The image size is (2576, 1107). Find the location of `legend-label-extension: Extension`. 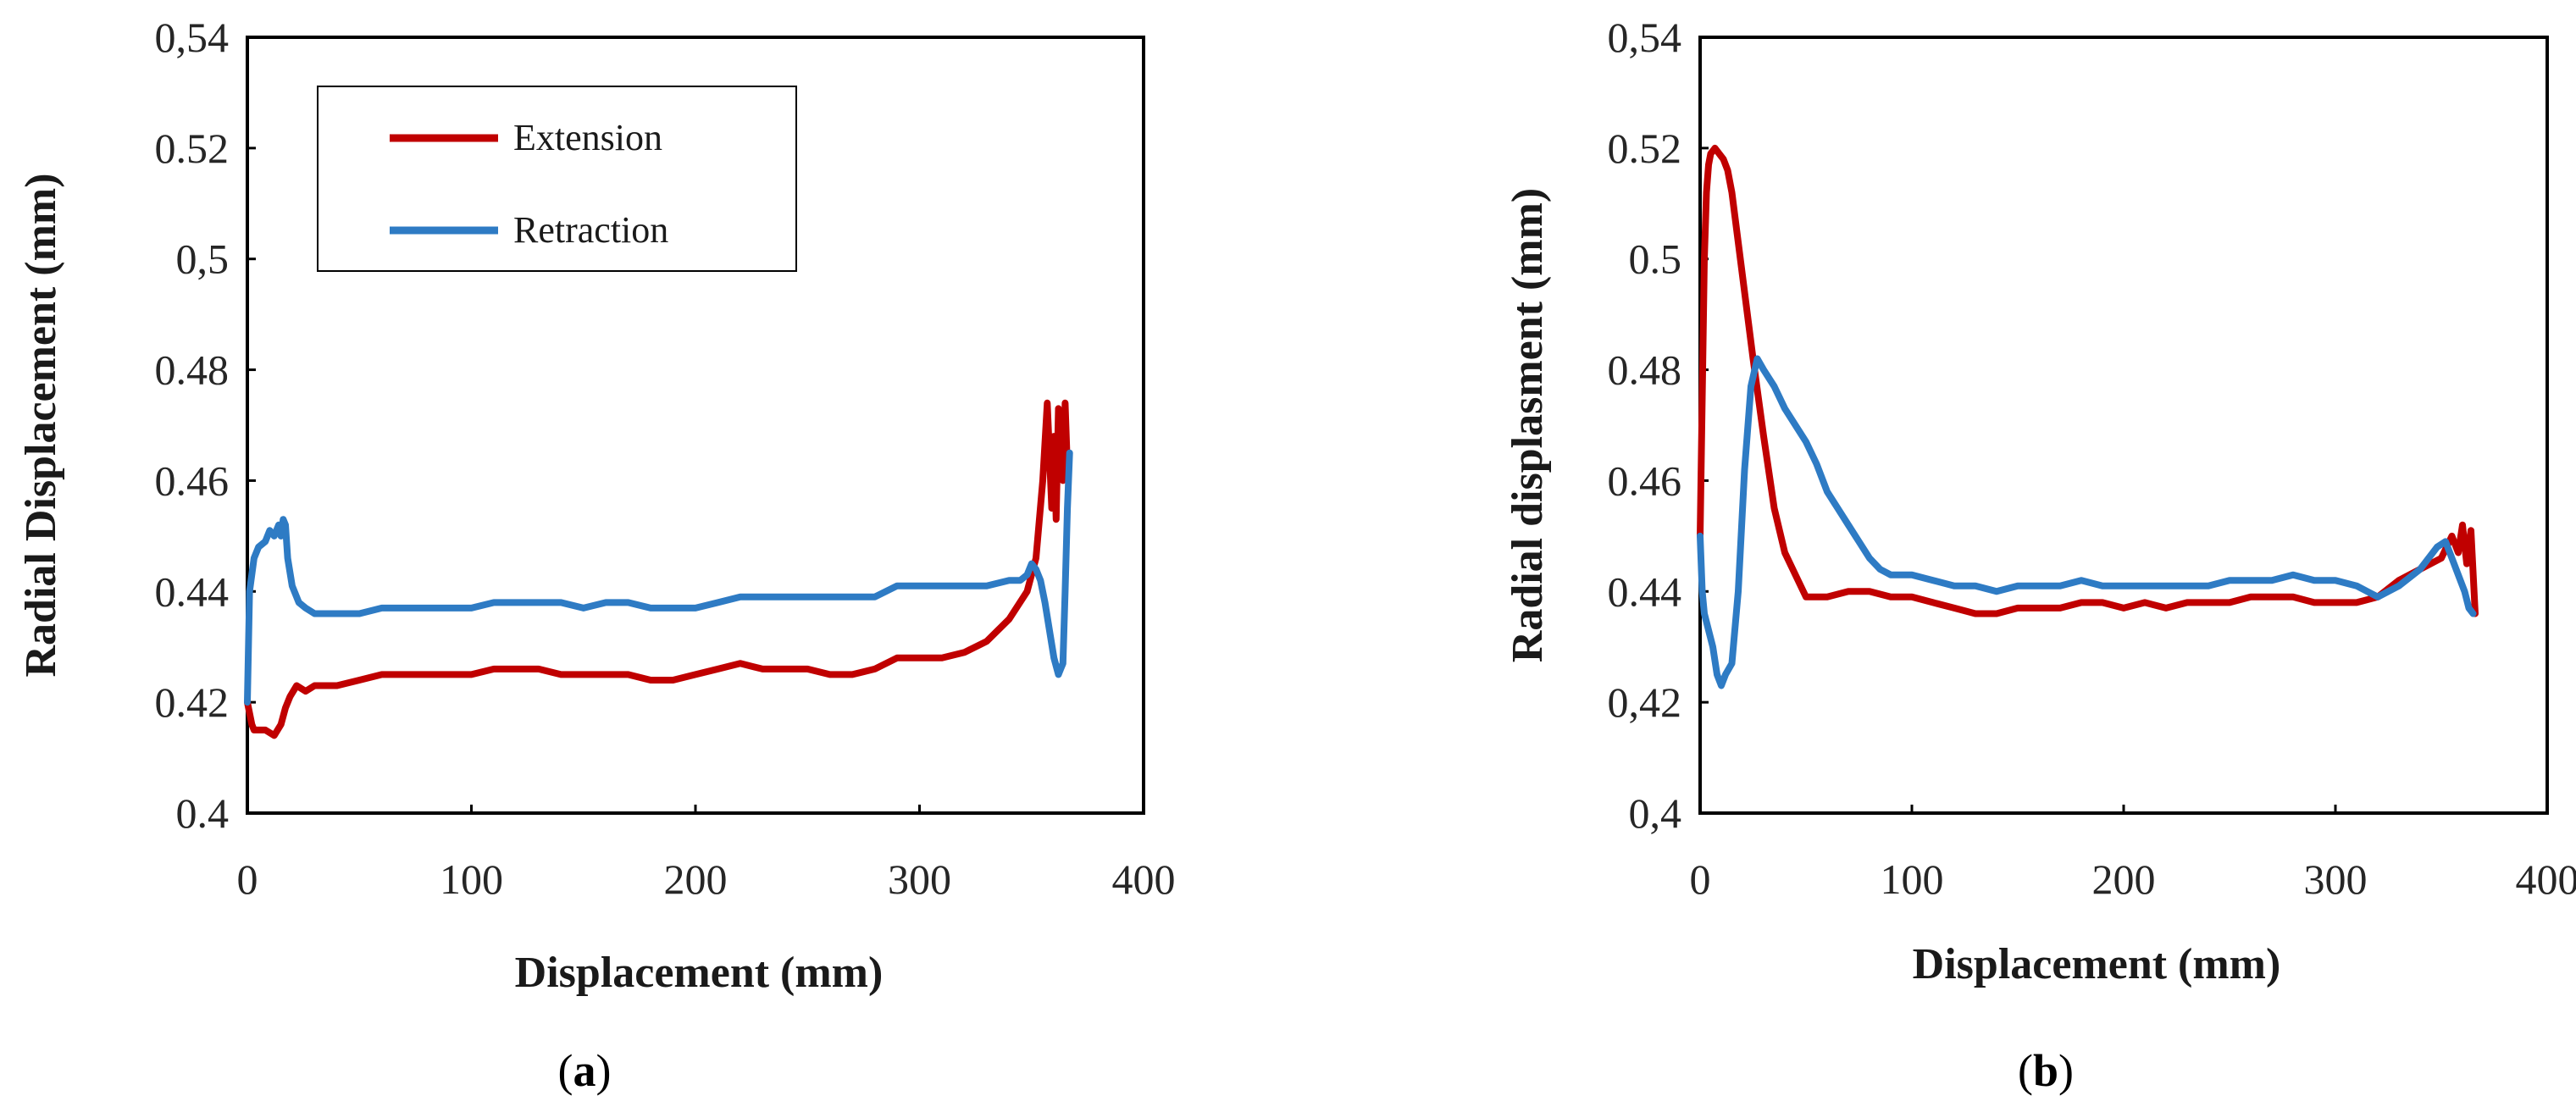

legend-label-extension: Extension is located at coordinates (587, 137).